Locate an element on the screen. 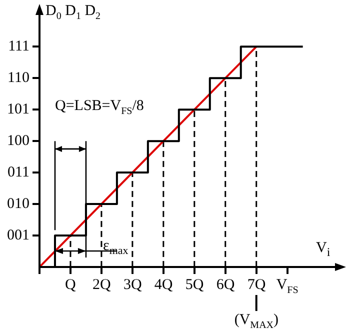 The image size is (347, 336). x-tick-label: 2Q is located at coordinates (101, 285).